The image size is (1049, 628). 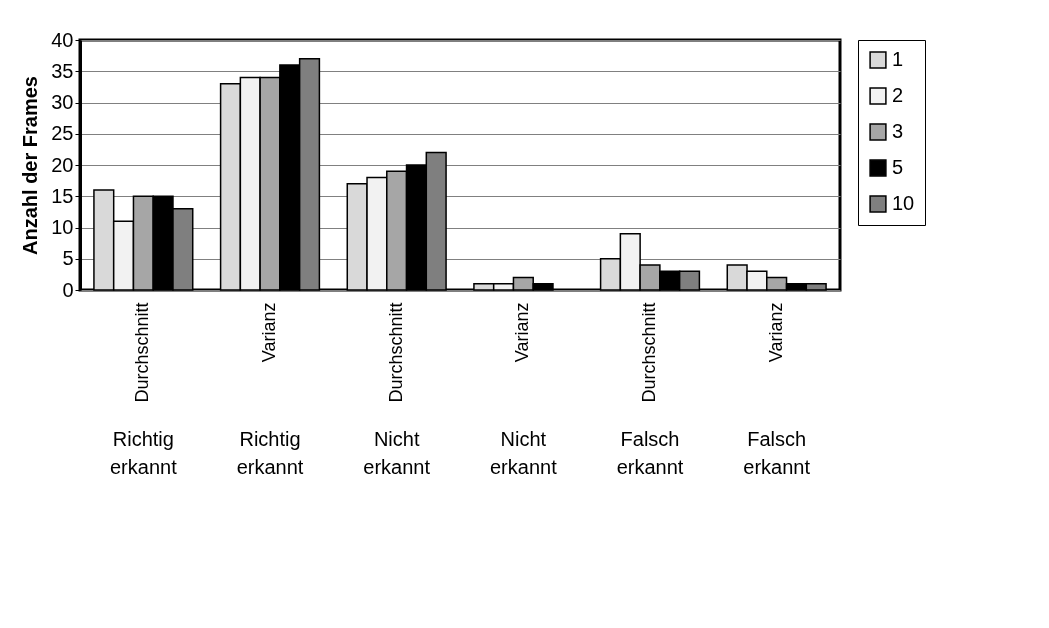 I want to click on y-tick-label: 30, so click(x=62, y=102).